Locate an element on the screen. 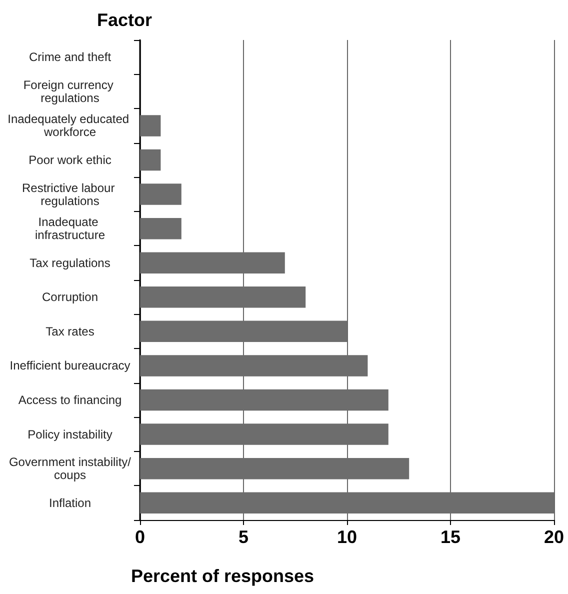 This screenshot has height=594, width=568. y-tick-label: Inadequate infrastructure is located at coordinates (70, 228).